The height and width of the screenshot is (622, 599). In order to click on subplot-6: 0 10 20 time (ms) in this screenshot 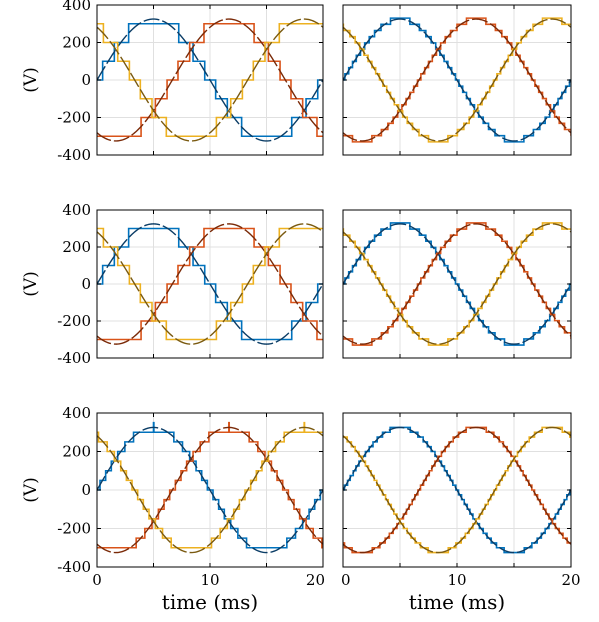, I will do `click(461, 513)`.